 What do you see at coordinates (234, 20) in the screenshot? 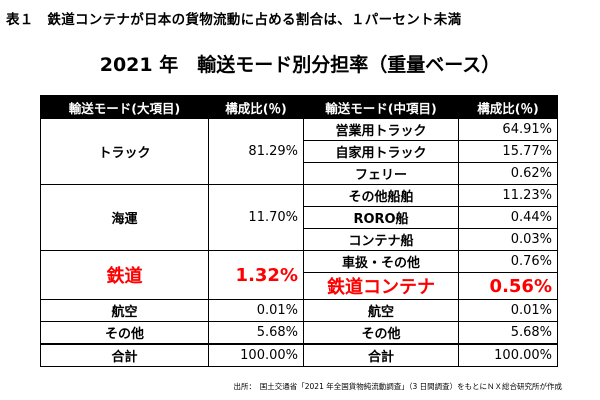
I see `table-caption: 表１ 鉄道コンテナが日本の貨物流動に占める割合は、１パーセント未満` at bounding box center [234, 20].